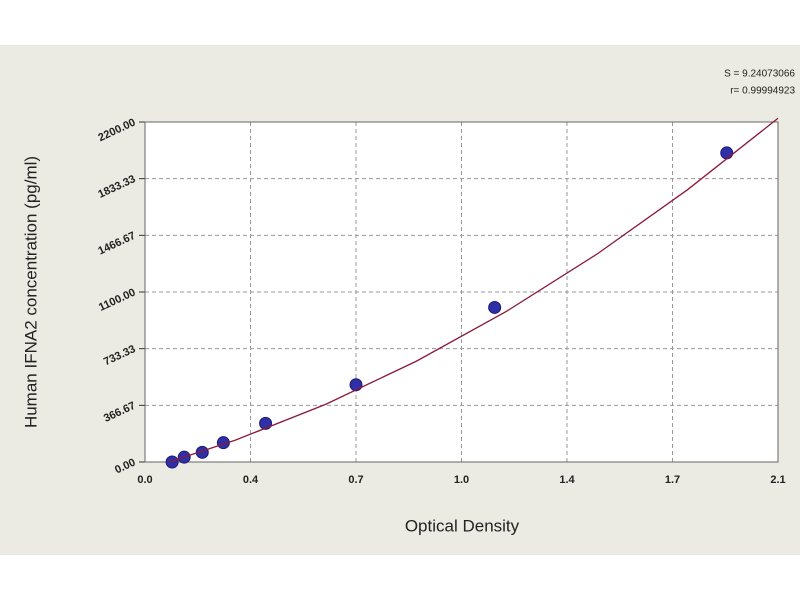 The height and width of the screenshot is (600, 800). What do you see at coordinates (355, 480) in the screenshot?
I see `x-tick-label: 0.7` at bounding box center [355, 480].